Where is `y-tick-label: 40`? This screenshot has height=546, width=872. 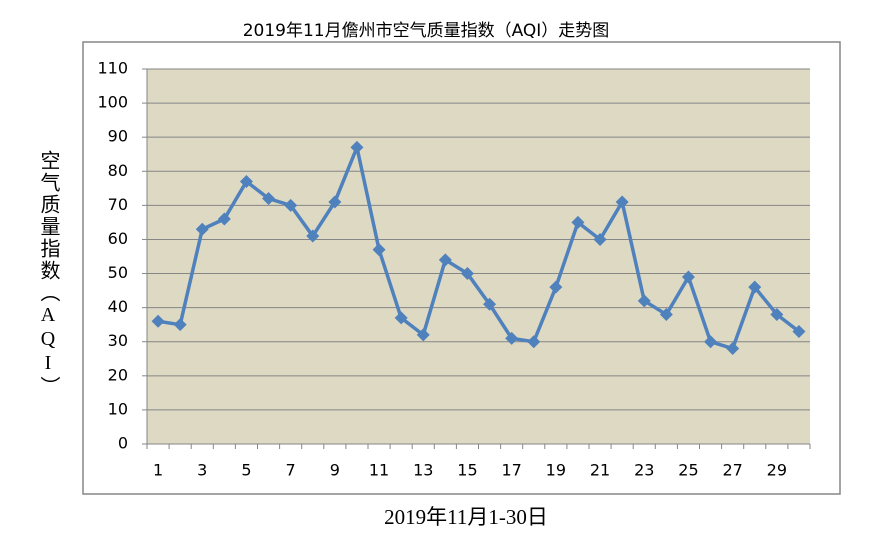 y-tick-label: 40 is located at coordinates (118, 306).